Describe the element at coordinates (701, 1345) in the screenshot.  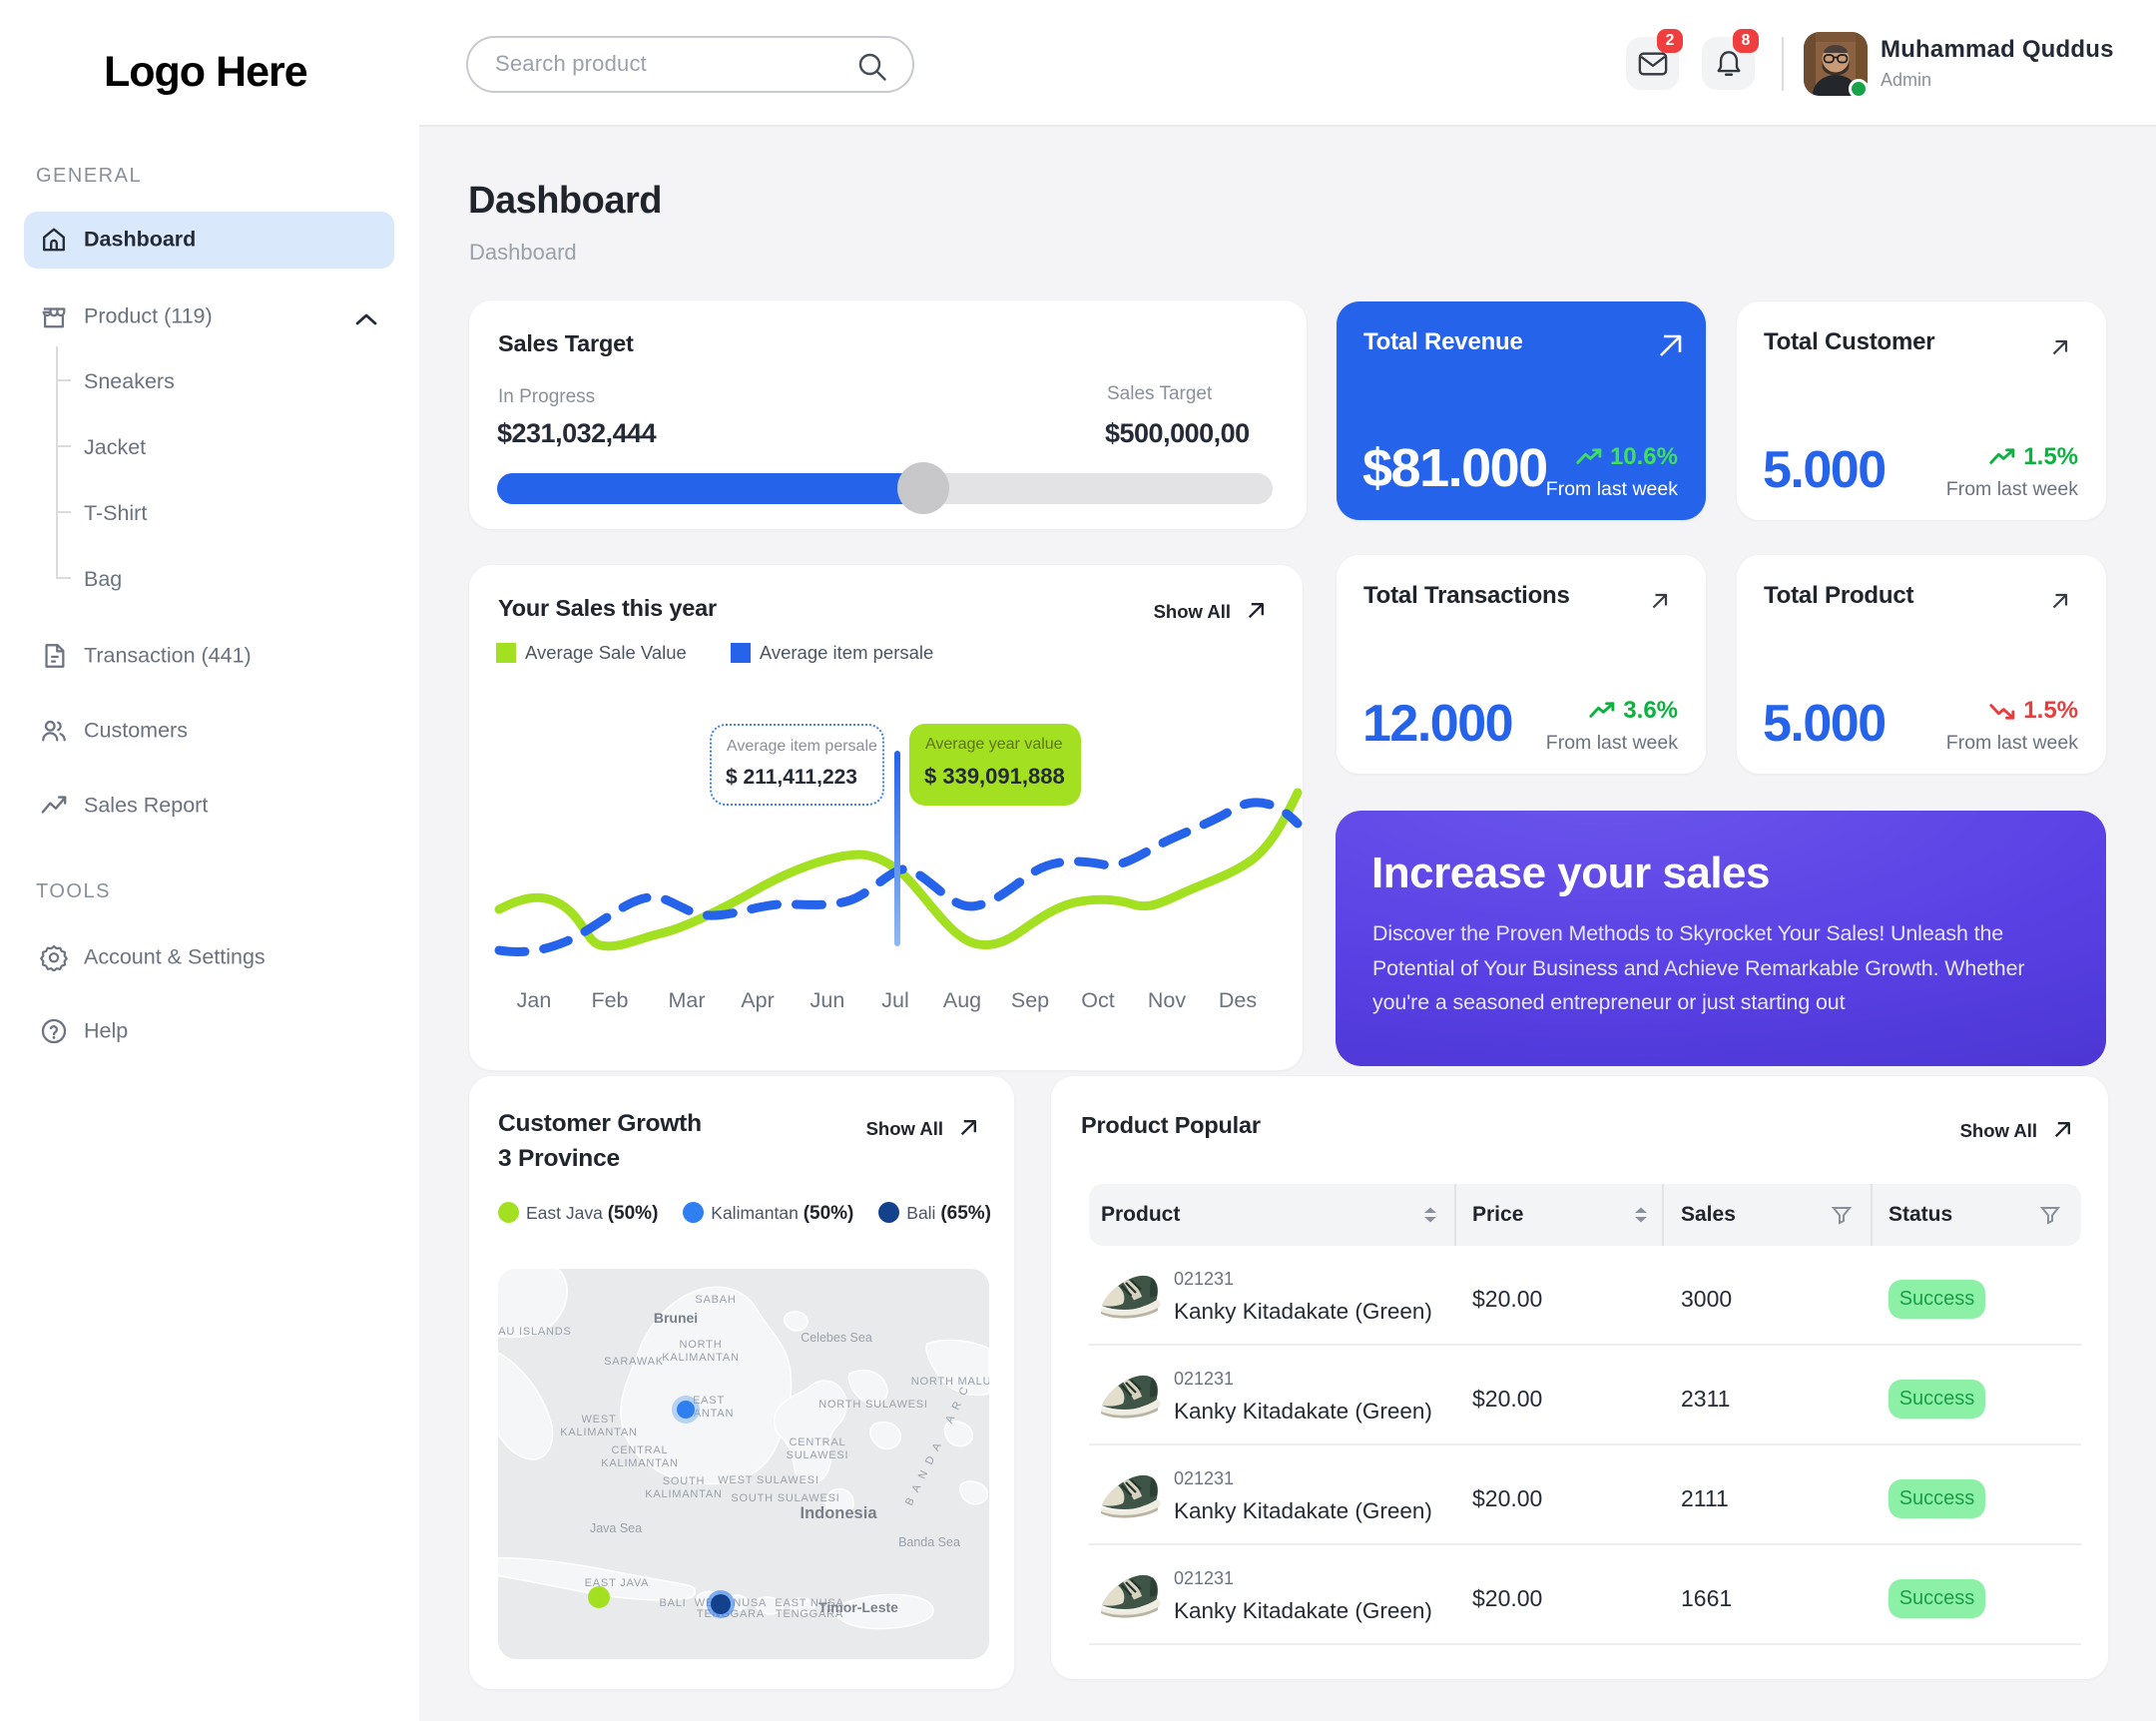
I see `svg-text: NORTH` at that location.